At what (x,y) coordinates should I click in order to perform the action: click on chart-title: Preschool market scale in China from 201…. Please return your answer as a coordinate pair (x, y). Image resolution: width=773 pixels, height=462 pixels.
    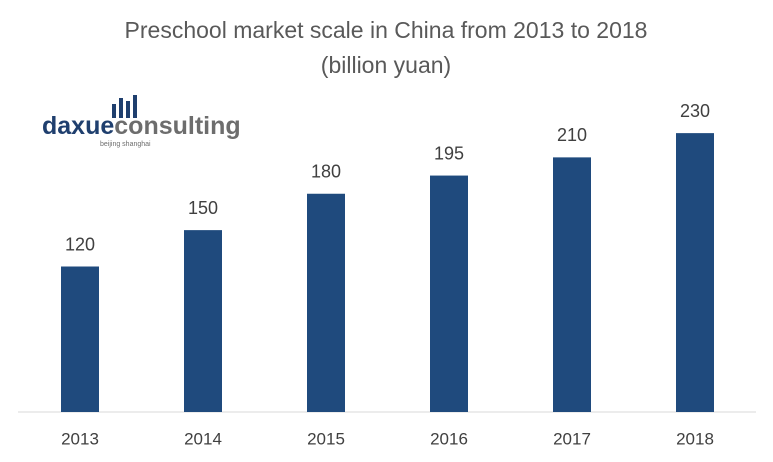
    Looking at the image, I should click on (386, 30).